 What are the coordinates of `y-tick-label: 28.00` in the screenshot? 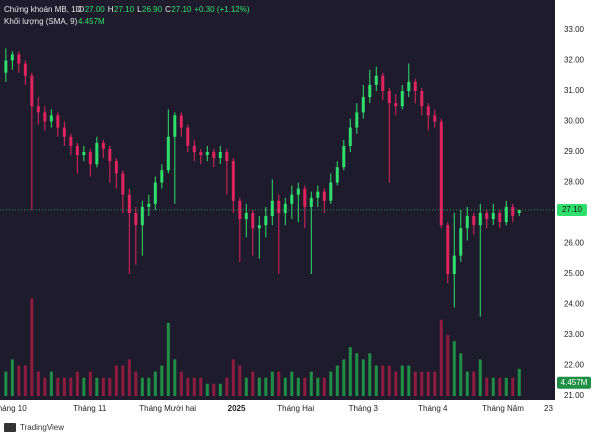 It's located at (574, 182).